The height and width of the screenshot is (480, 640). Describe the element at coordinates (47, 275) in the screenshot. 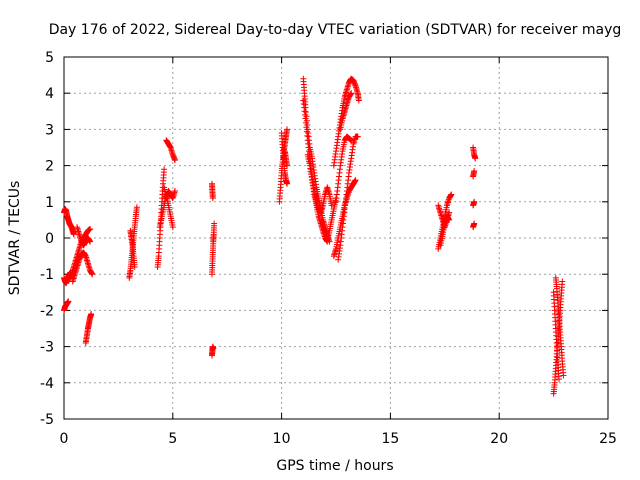

I see `y-tick-label: -1` at that location.